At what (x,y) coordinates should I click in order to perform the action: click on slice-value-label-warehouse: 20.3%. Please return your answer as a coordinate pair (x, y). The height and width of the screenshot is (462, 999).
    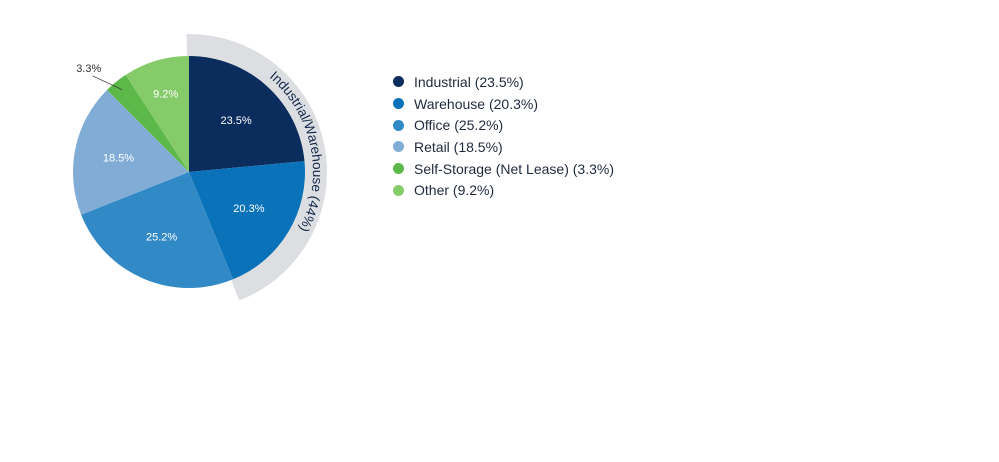
    Looking at the image, I should click on (248, 209).